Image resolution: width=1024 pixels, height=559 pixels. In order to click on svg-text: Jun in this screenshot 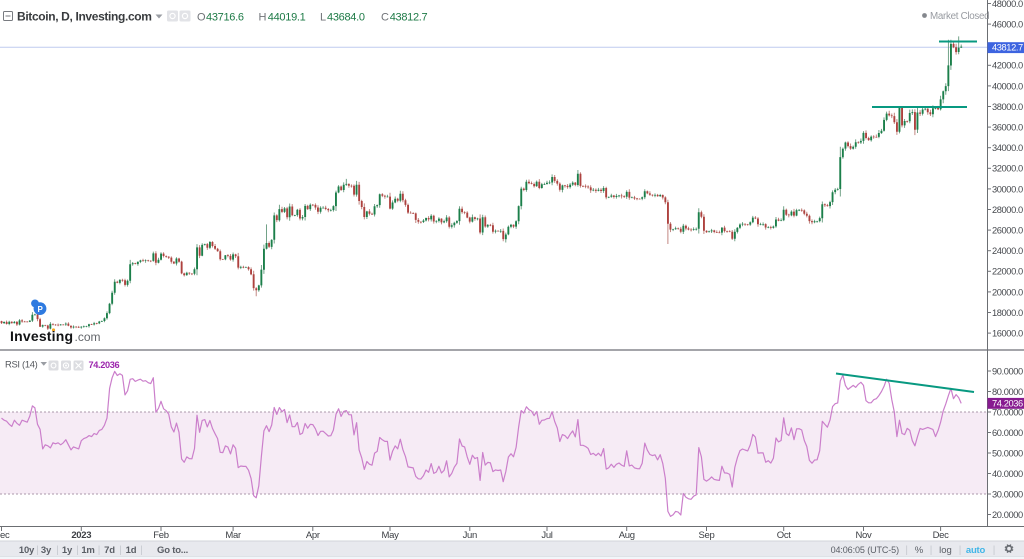, I will do `click(470, 535)`.